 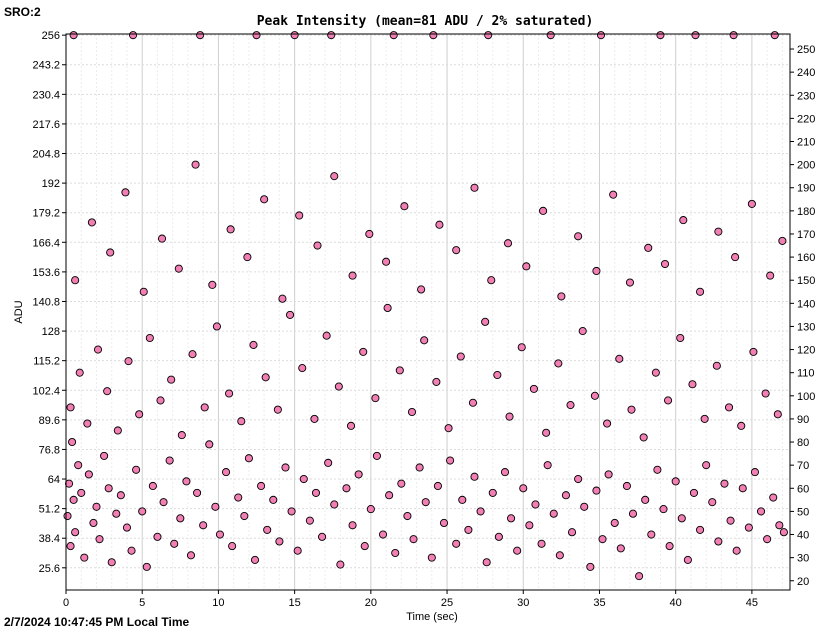 What do you see at coordinates (806, 166) in the screenshot?
I see `y-right-tick-label: 200` at bounding box center [806, 166].